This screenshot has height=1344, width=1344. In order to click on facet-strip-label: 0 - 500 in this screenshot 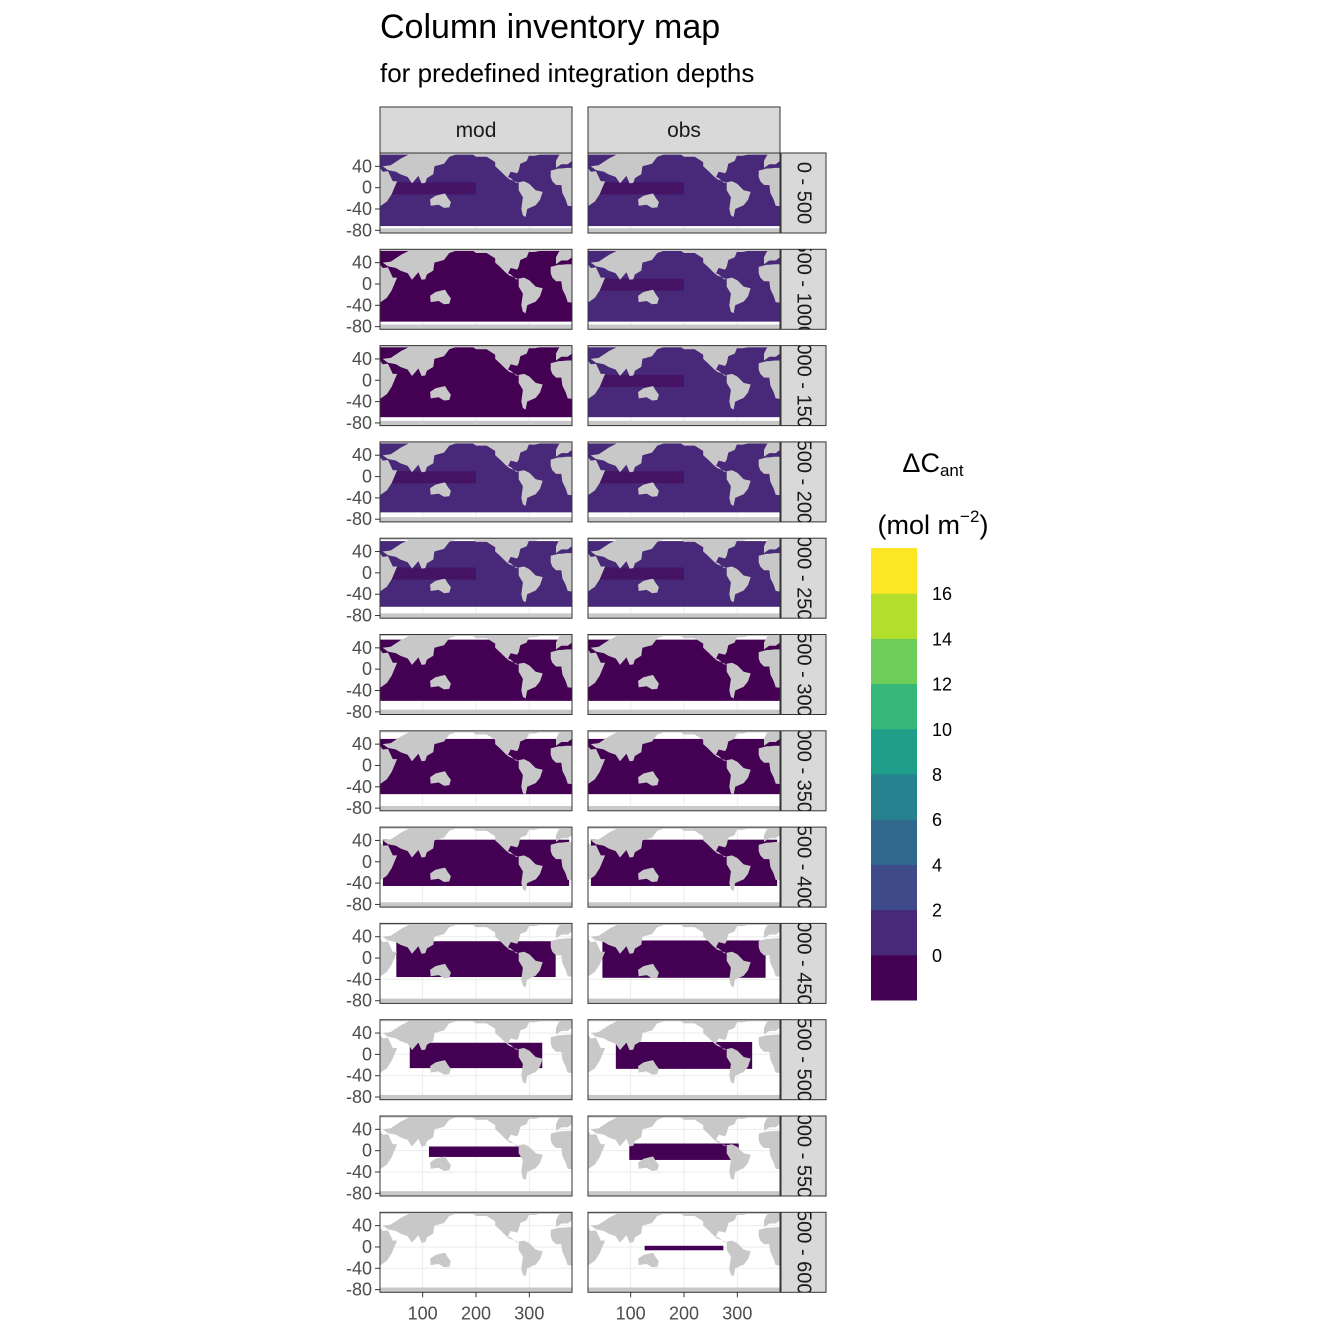, I will do `click(804, 193)`.